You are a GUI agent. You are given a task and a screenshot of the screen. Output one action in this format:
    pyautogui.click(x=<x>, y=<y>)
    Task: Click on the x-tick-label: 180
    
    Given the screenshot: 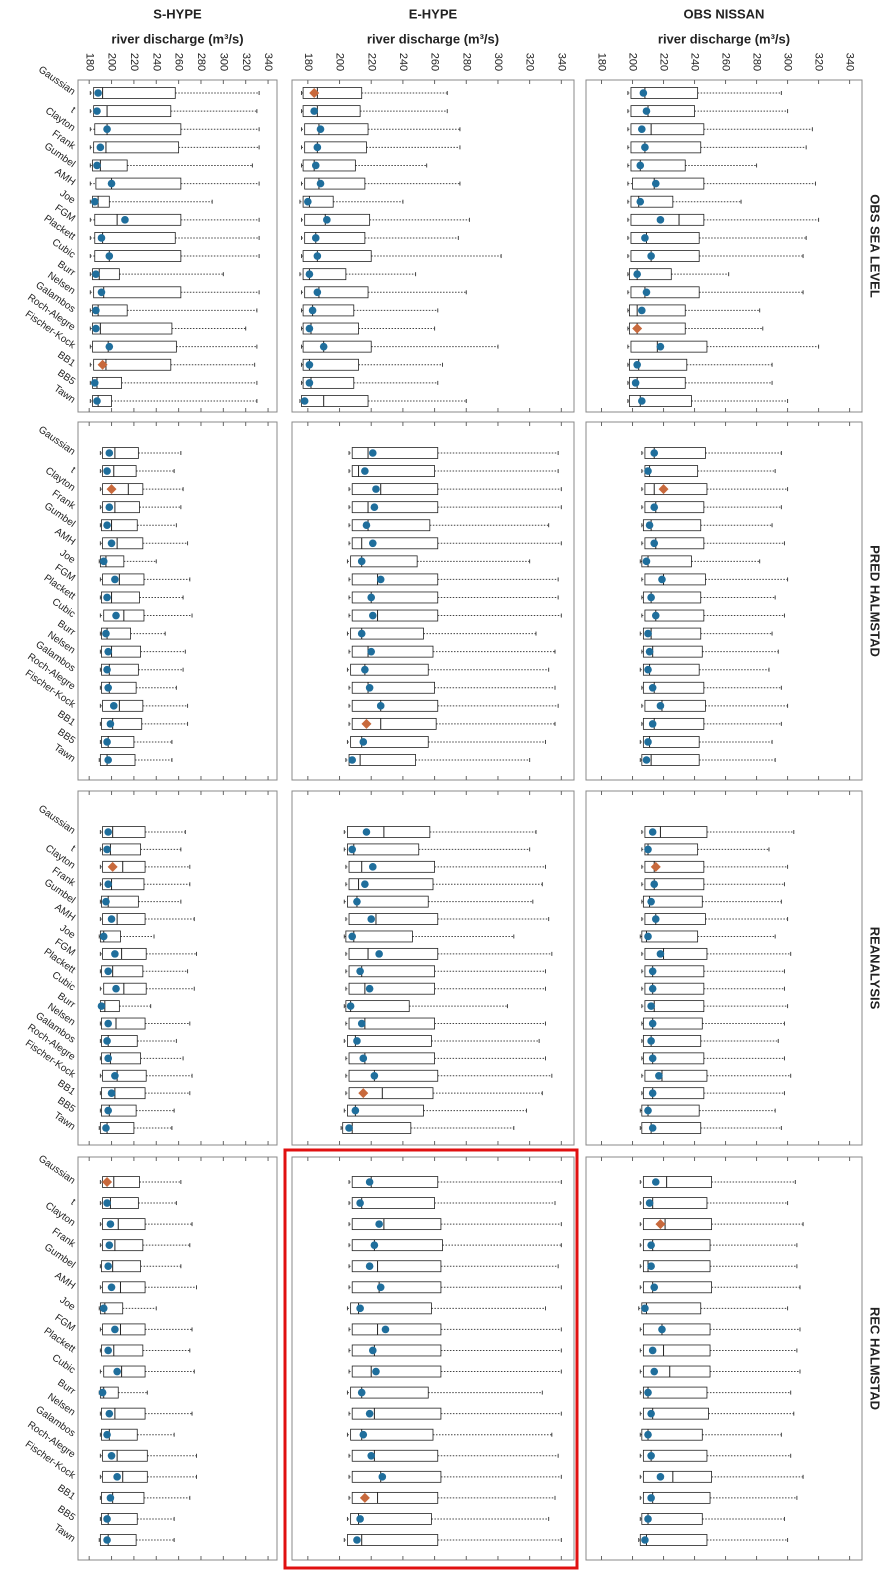 What is the action you would take?
    pyautogui.click(x=308, y=62)
    